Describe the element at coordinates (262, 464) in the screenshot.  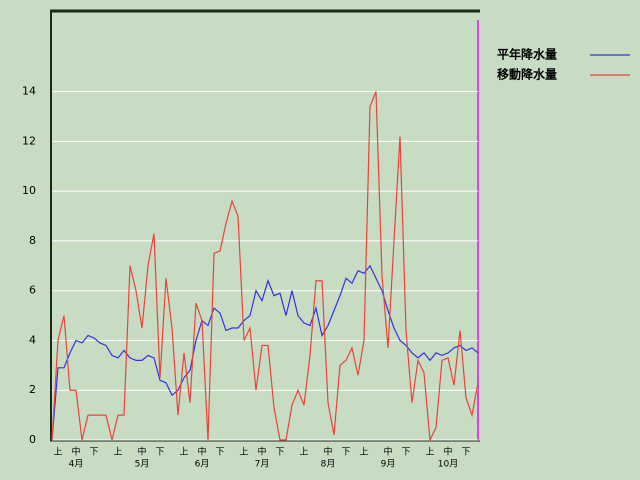
I see `month-label: 7月` at that location.